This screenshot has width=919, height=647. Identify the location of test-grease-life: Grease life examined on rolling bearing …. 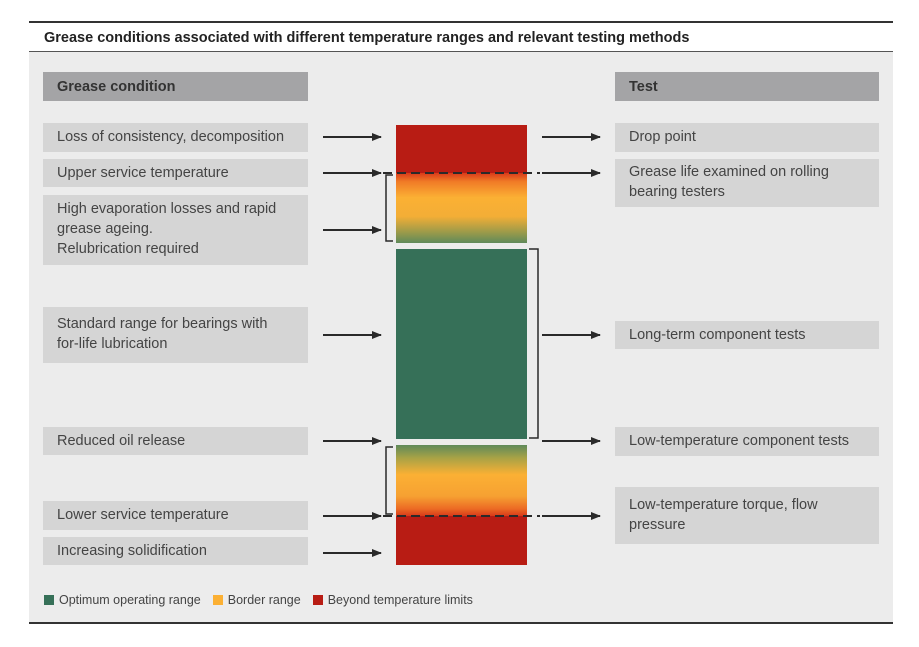
(747, 183).